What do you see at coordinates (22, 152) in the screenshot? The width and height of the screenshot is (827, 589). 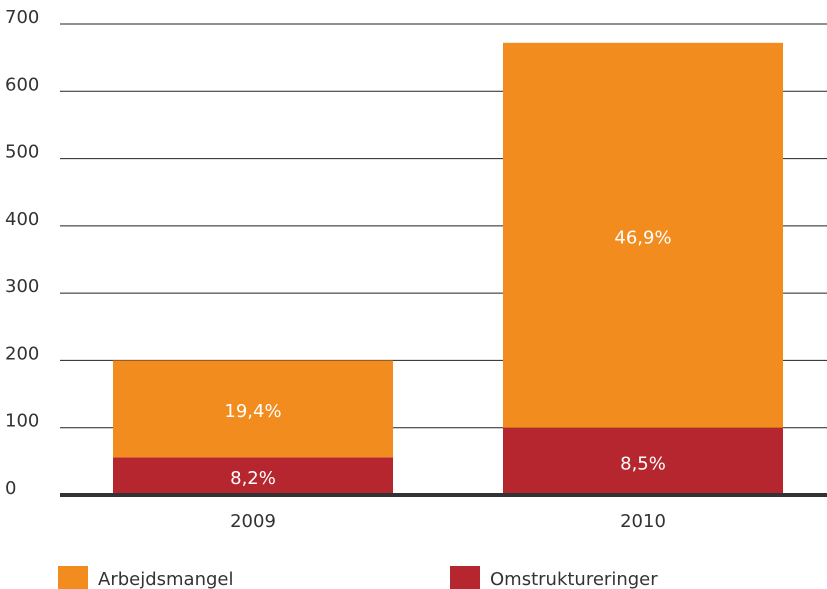 I see `y-tick-label: 500` at bounding box center [22, 152].